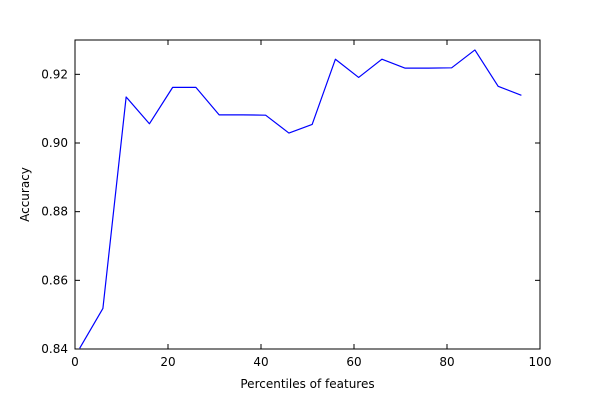 The height and width of the screenshot is (400, 600). Describe the element at coordinates (54, 280) in the screenshot. I see `y-tick-label: 0.86` at that location.